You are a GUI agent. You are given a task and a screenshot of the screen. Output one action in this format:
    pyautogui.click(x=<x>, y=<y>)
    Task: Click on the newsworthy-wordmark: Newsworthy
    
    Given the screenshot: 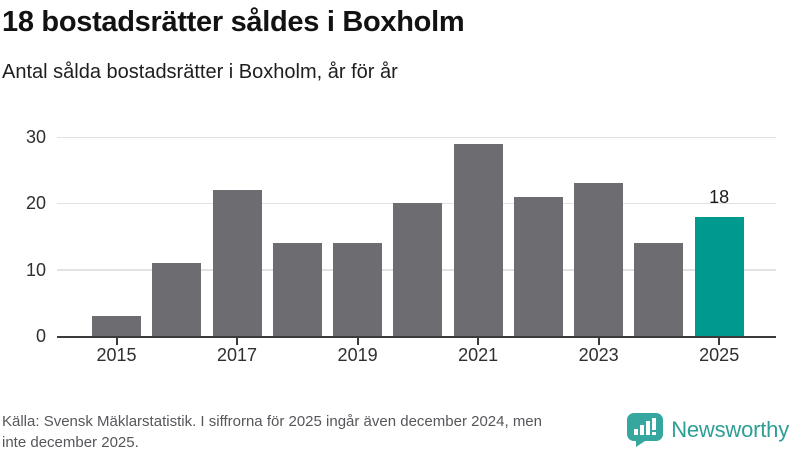 What is the action you would take?
    pyautogui.click(x=730, y=429)
    